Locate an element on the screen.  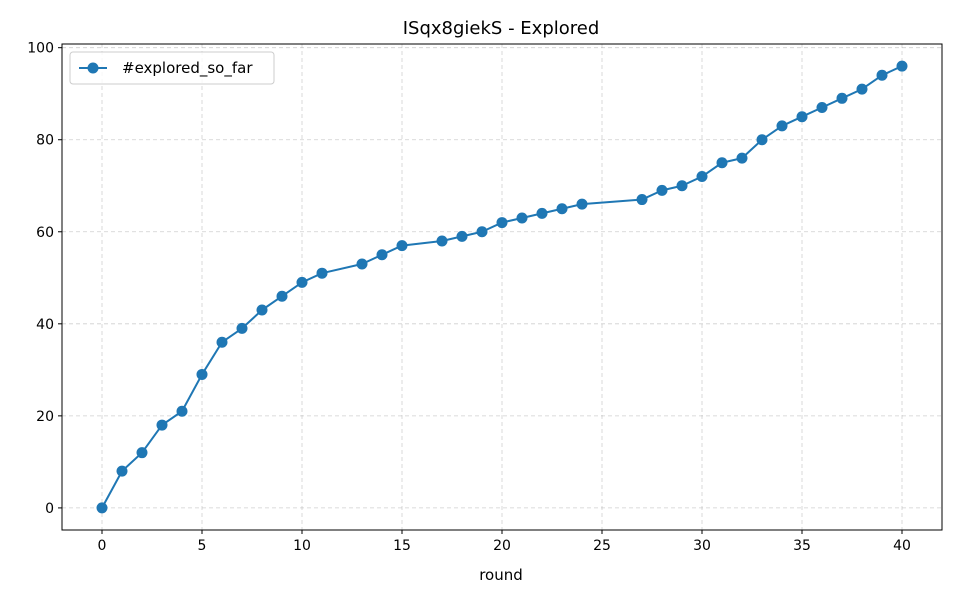
x-tick-label: 20 is located at coordinates (502, 546).